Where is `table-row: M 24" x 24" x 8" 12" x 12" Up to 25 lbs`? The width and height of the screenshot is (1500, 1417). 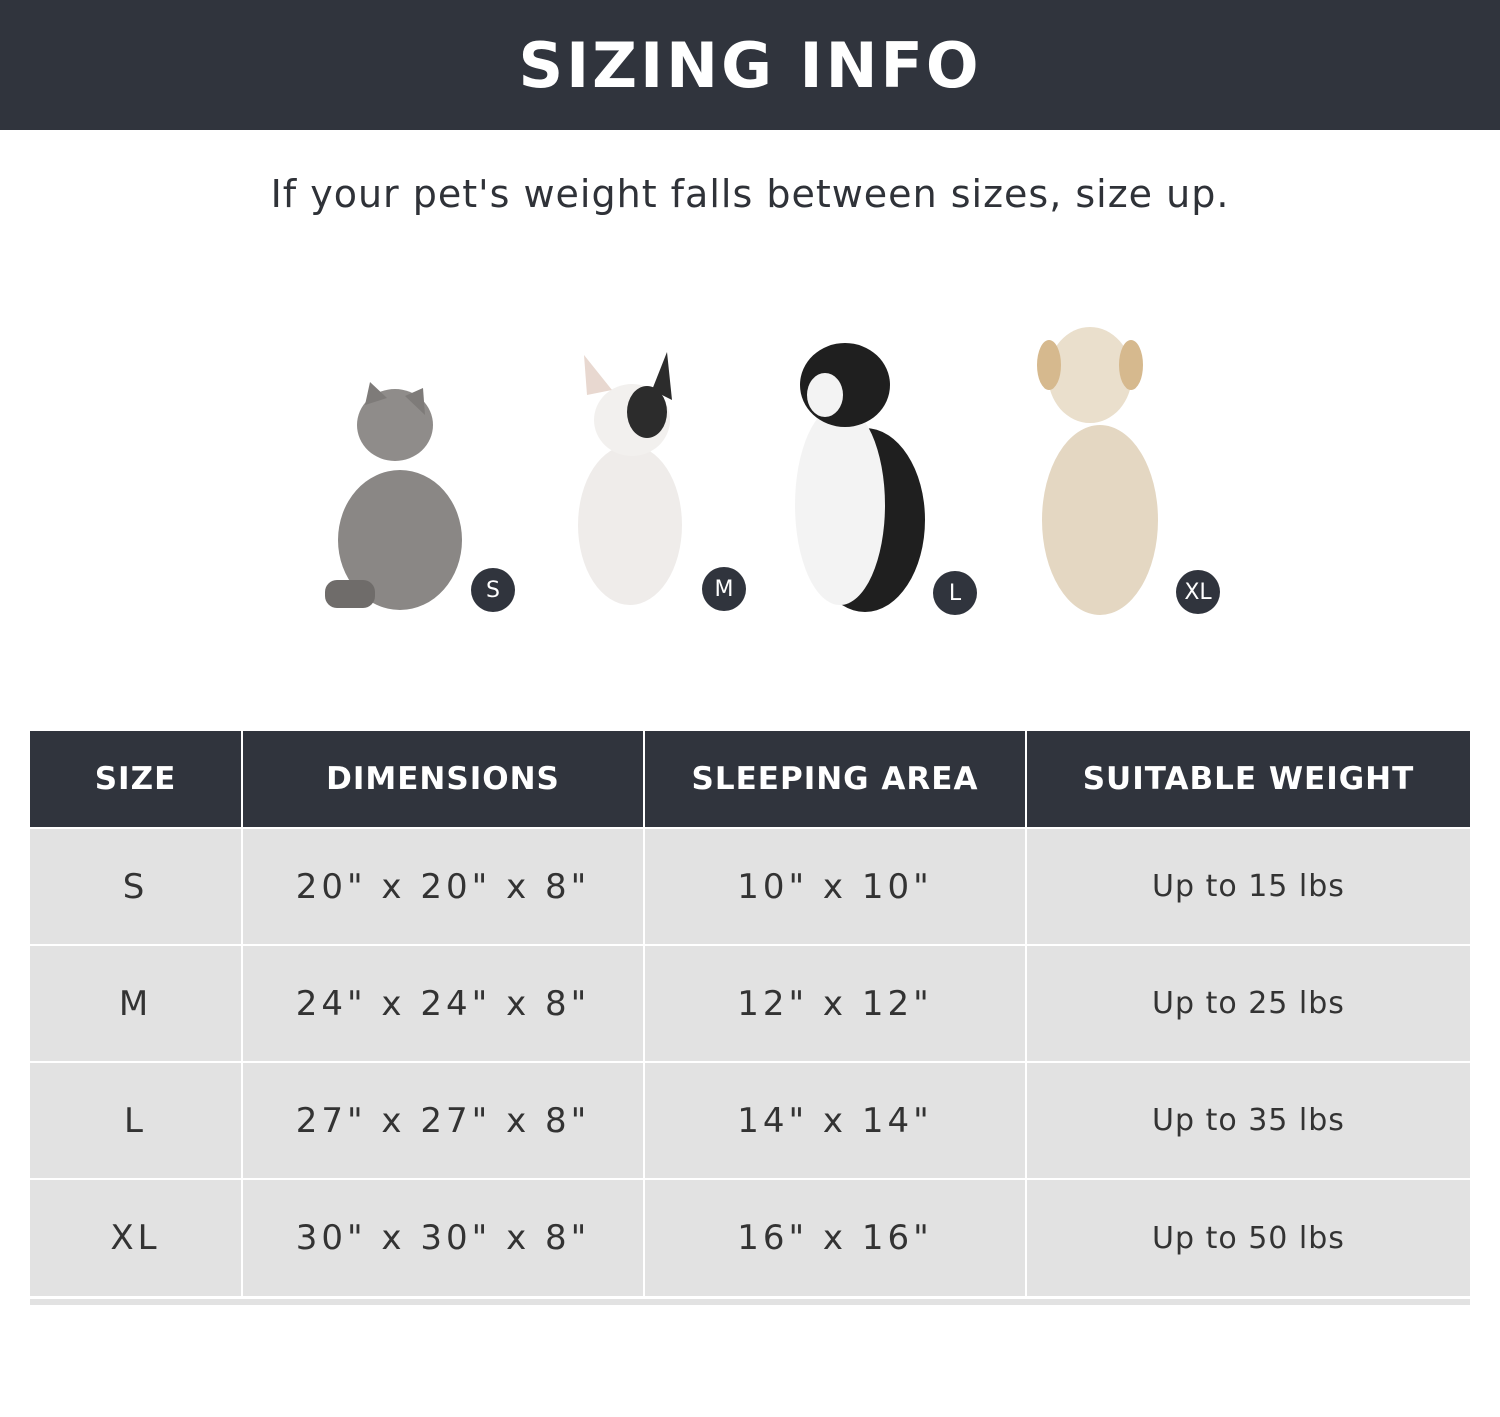
table-row: M 24" x 24" x 8" 12" x 12" Up to 25 lbs is located at coordinates (750, 1003).